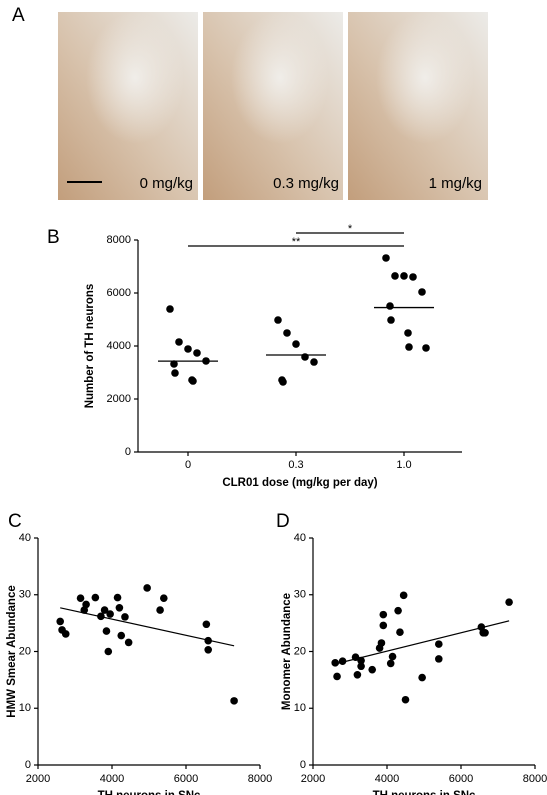 This screenshot has width=547, height=795. What do you see at coordinates (403, 465) in the screenshot?
I see `x-tick-label: 1.0` at bounding box center [403, 465].